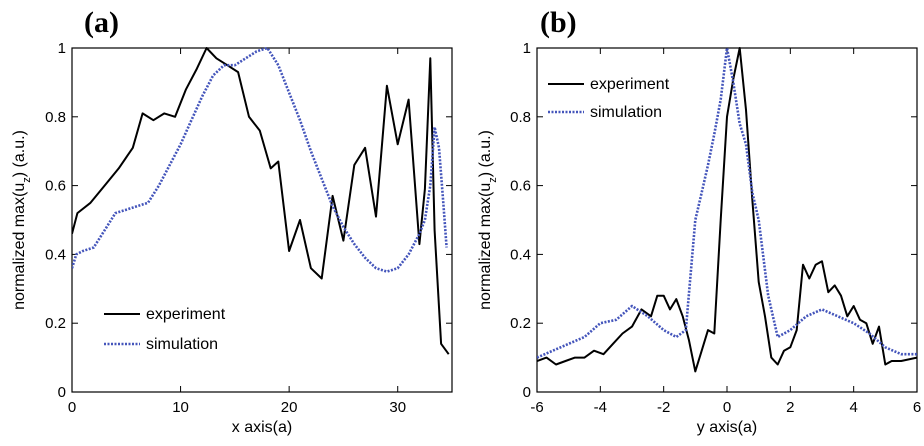 The image size is (924, 446). What do you see at coordinates (180, 407) in the screenshot?
I see `x-tick-label: 10` at bounding box center [180, 407].